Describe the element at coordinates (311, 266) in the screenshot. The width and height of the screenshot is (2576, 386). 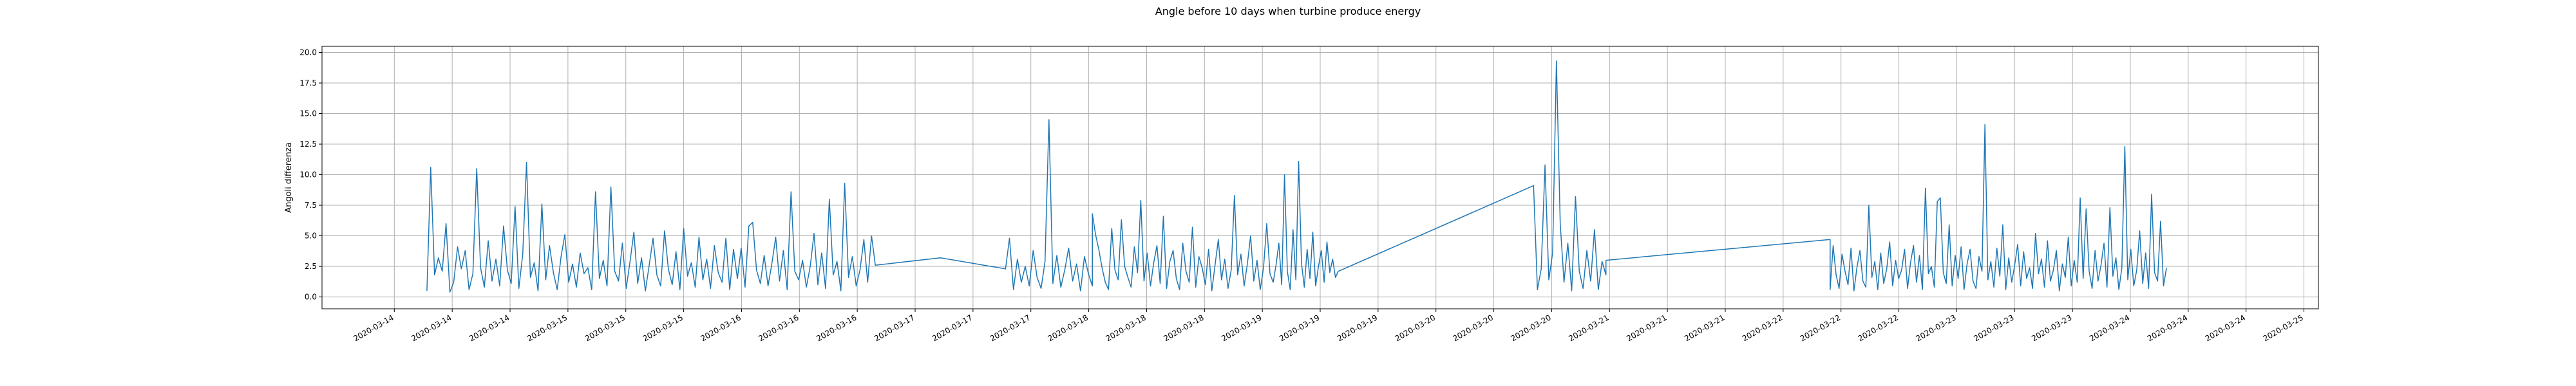
I see `y-tick-label: 2.5` at that location.